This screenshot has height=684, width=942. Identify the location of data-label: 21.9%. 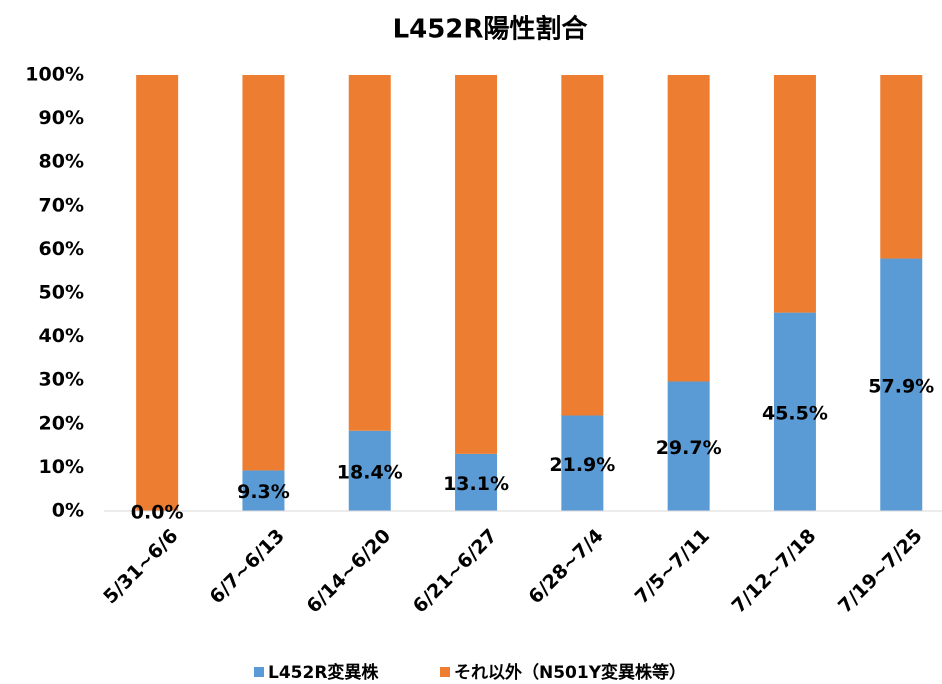
(582, 465).